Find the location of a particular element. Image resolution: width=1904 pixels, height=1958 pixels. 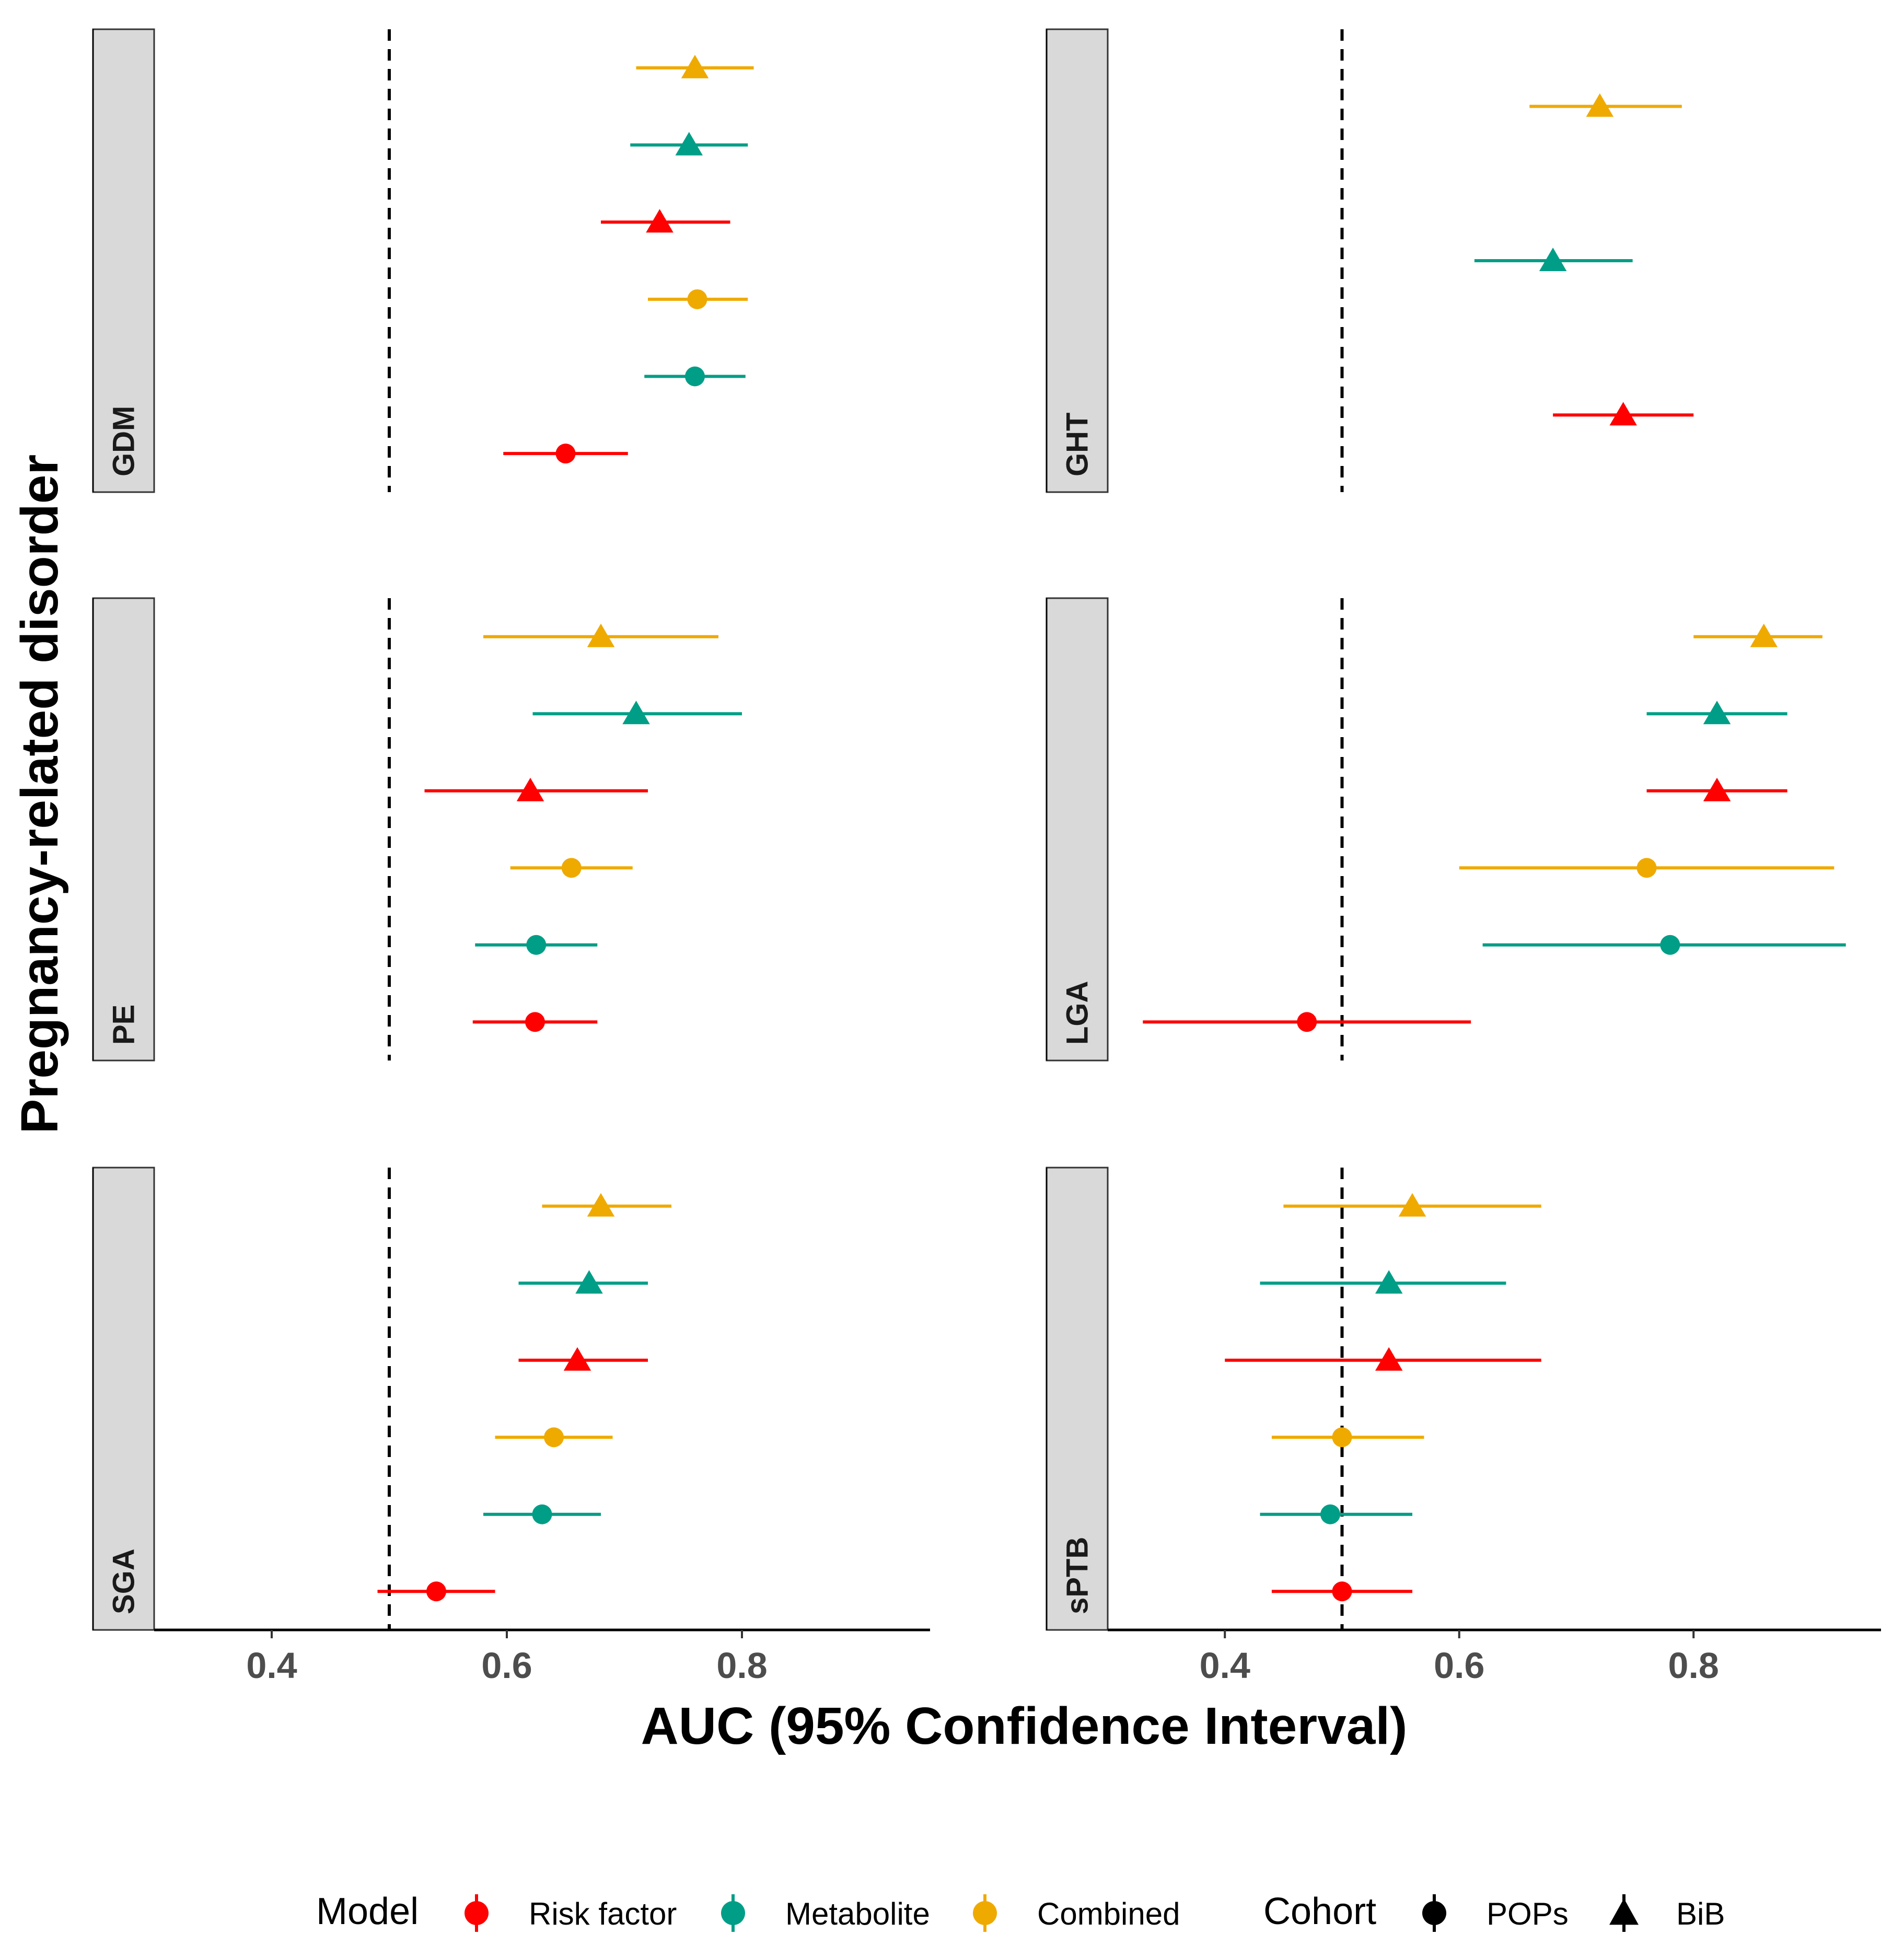

legend-model-title: Model is located at coordinates (367, 1911).